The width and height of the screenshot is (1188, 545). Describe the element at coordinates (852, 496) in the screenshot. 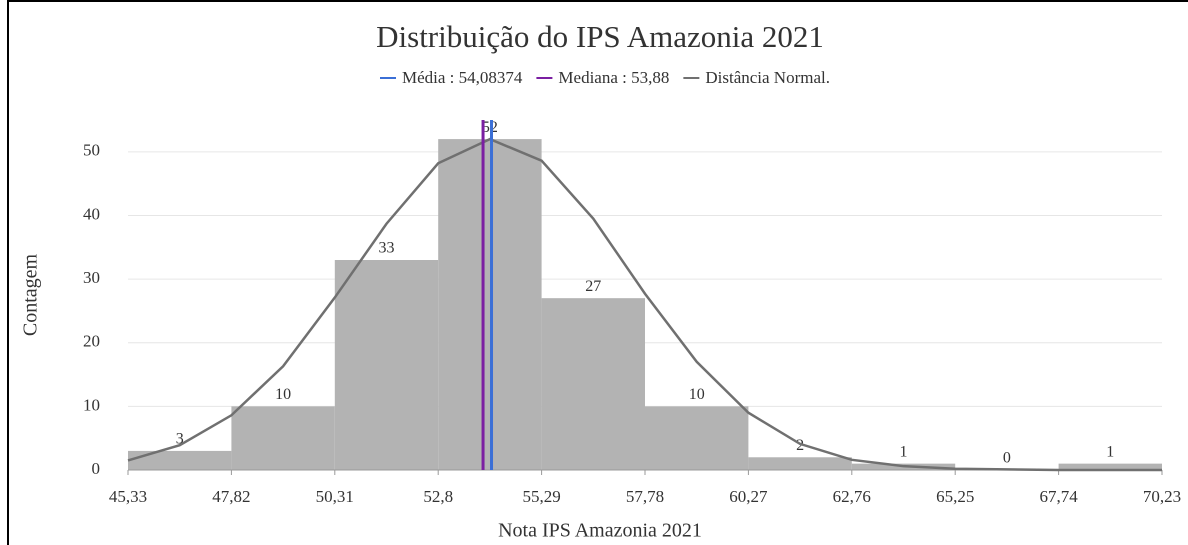

I see `x-tick-label: 62,76` at that location.